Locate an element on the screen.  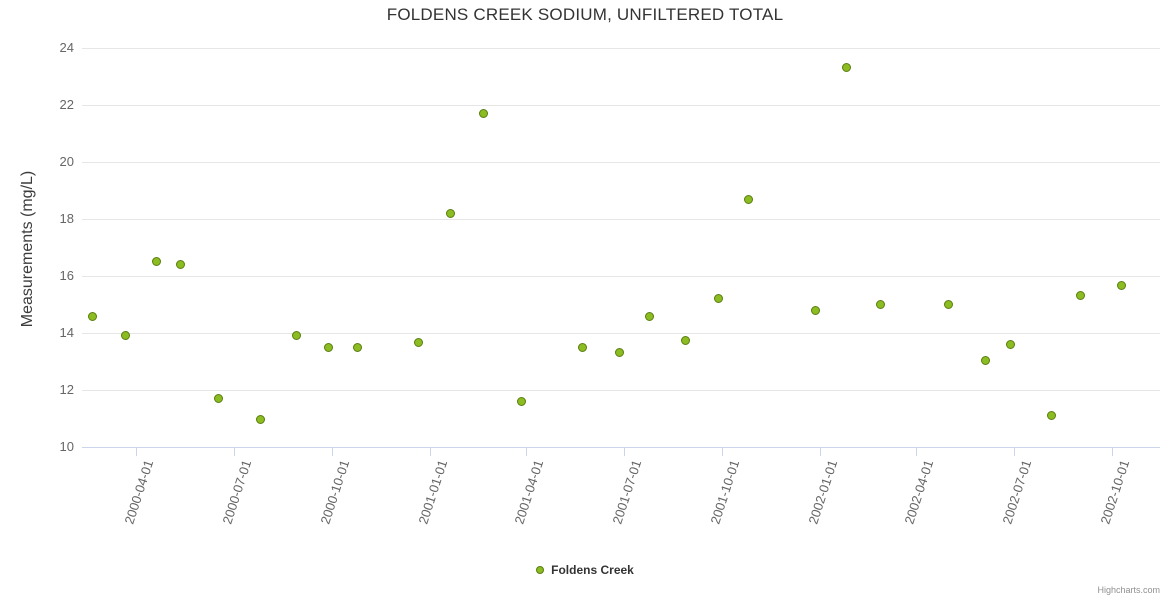
x-axis-tick-label: 2001-01-01 is located at coordinates (433, 492).